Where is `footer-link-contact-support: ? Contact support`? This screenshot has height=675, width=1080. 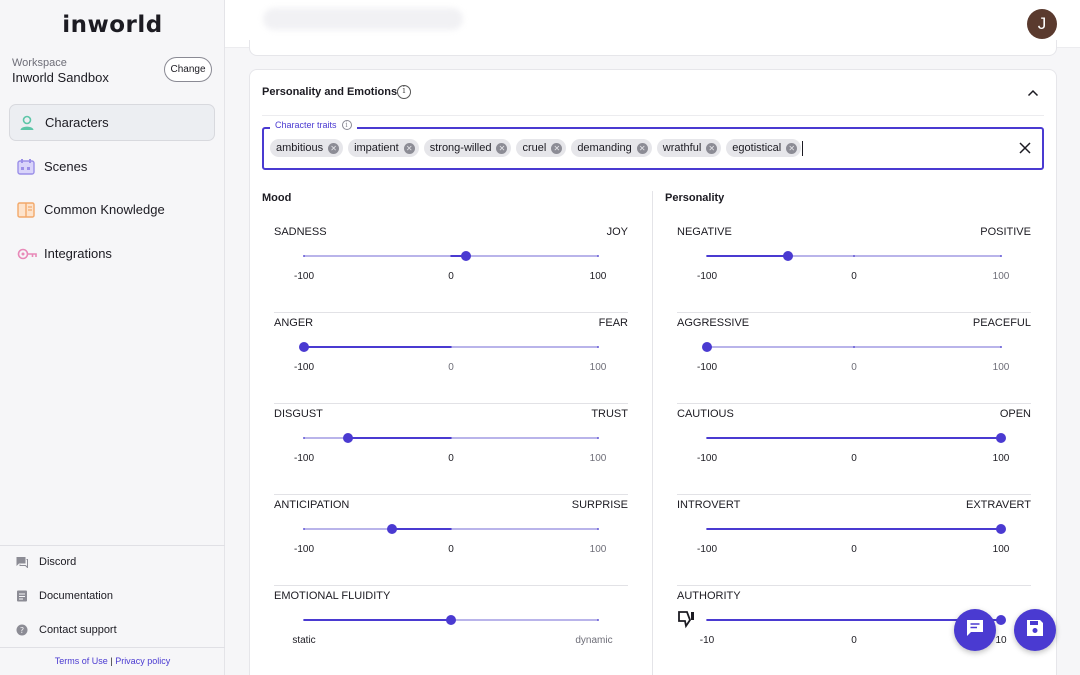 footer-link-contact-support: ? Contact support is located at coordinates (66, 630).